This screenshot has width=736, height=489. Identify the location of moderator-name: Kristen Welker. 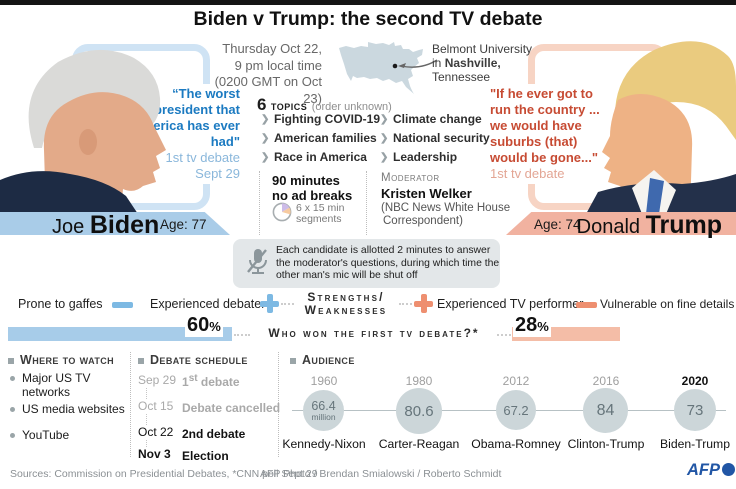
(426, 193).